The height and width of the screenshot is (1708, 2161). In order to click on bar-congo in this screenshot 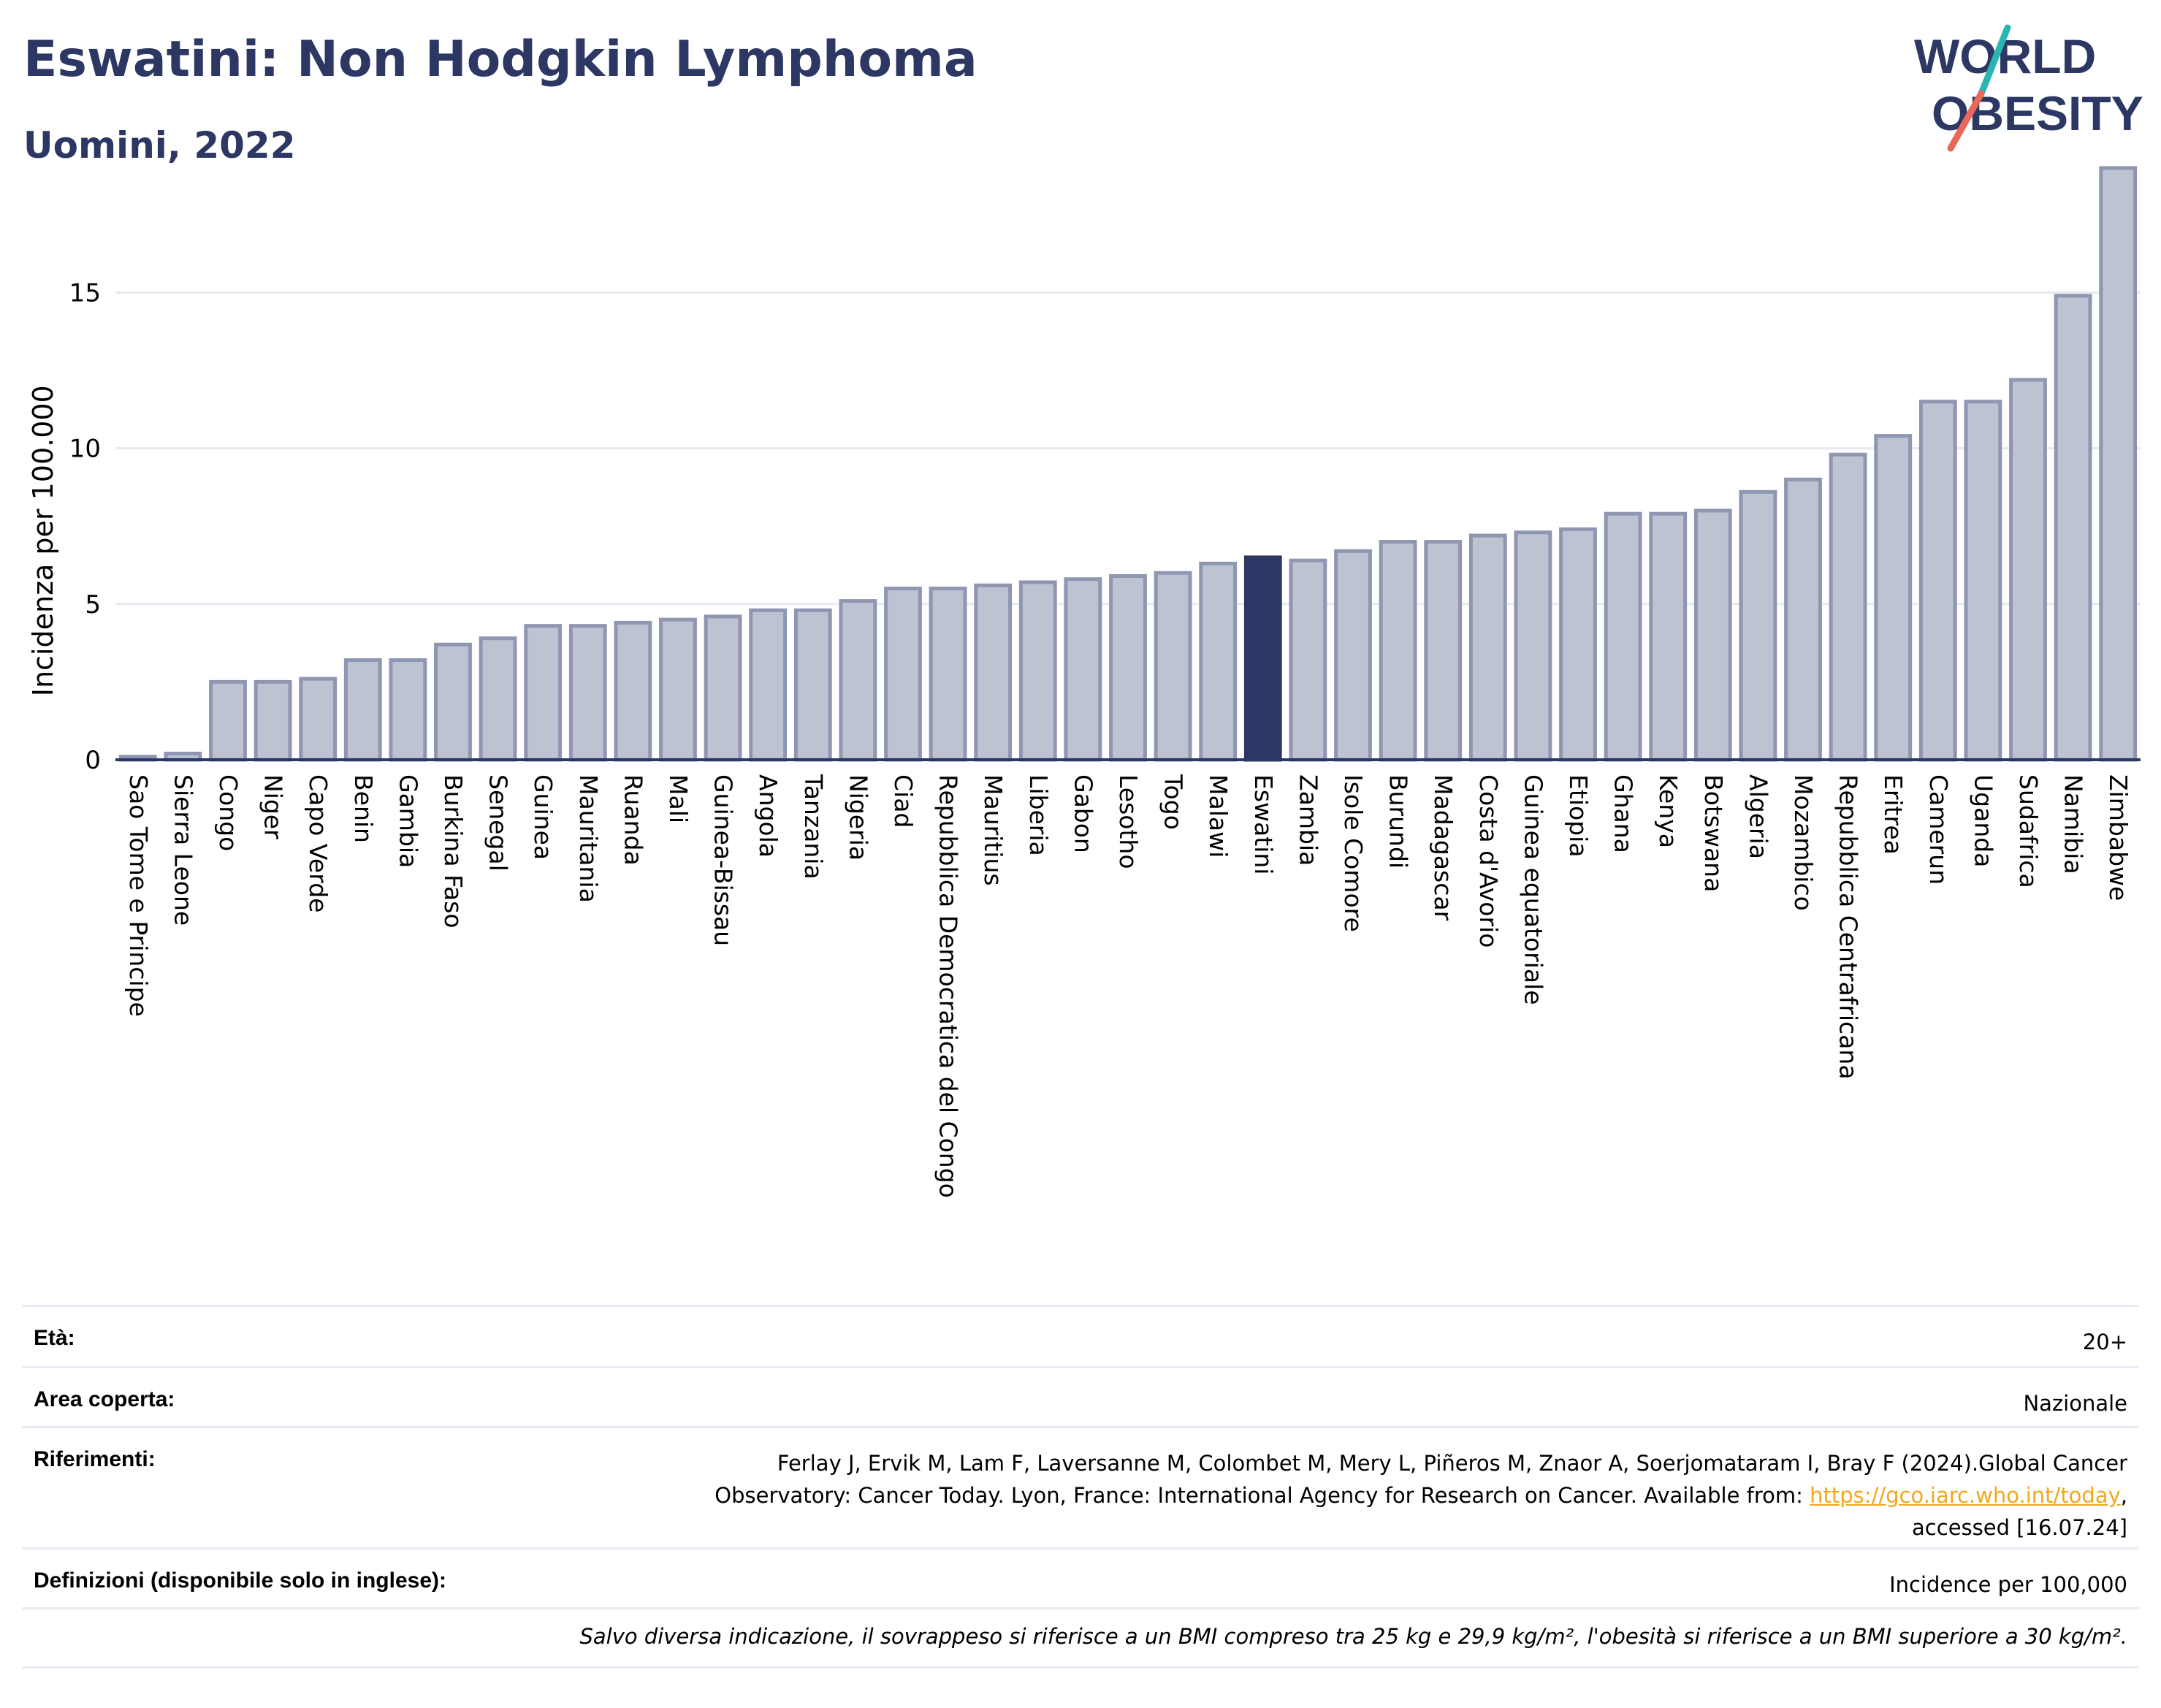, I will do `click(228, 720)`.